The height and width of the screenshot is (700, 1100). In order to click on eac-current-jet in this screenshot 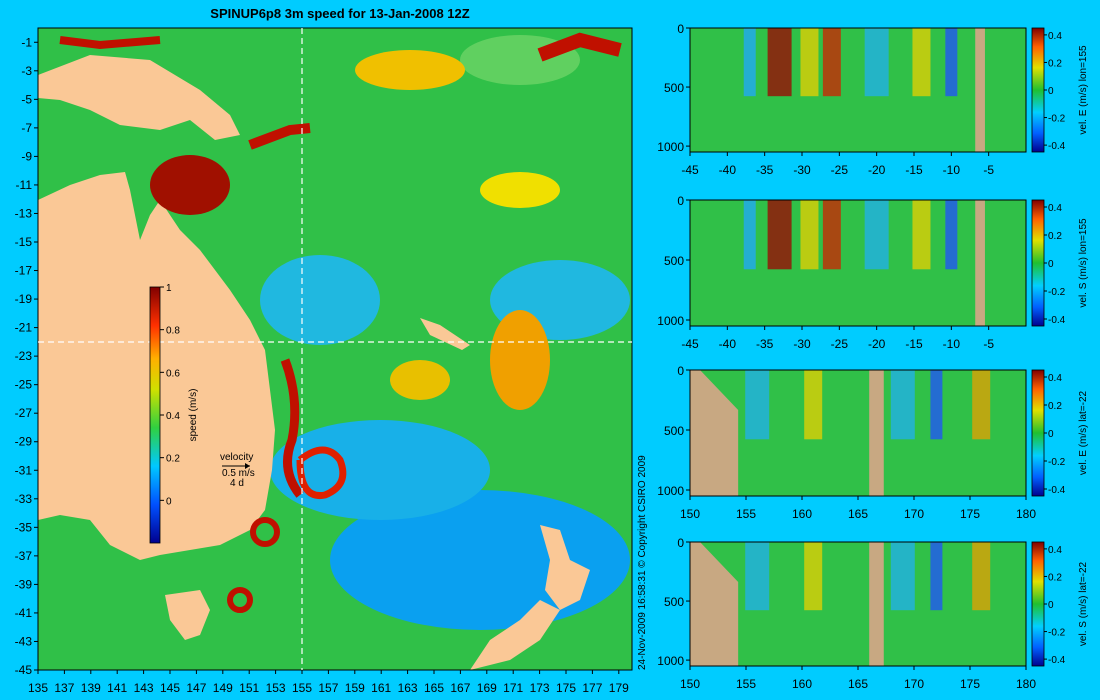, I will do `click(292, 428)`.